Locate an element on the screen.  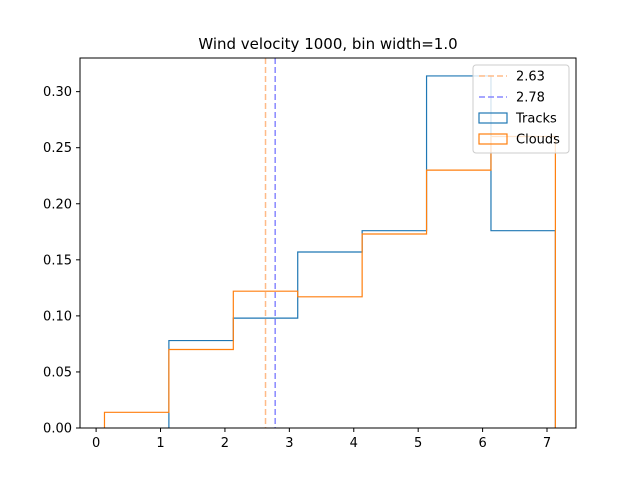
x-tick-label: 6 is located at coordinates (482, 443).